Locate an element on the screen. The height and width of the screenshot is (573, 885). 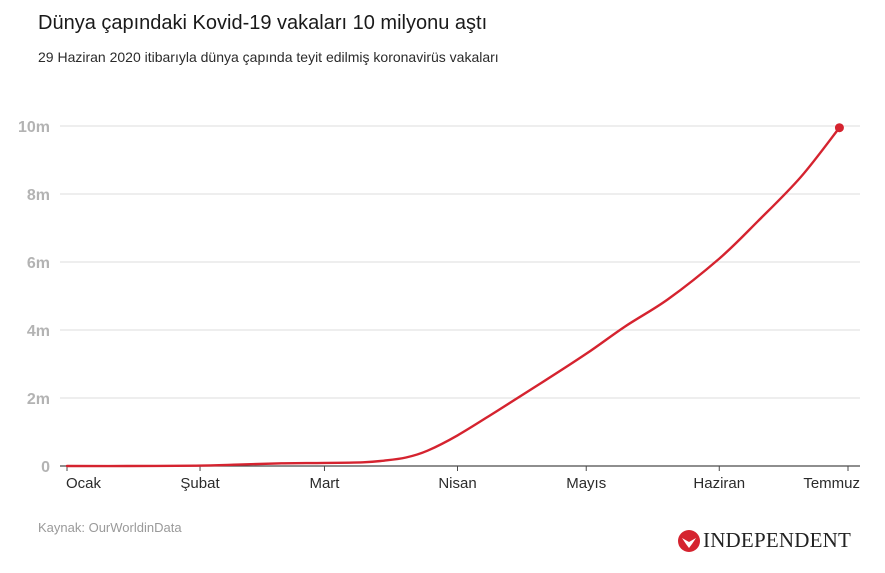
x-tick-label: Haziran is located at coordinates (719, 483).